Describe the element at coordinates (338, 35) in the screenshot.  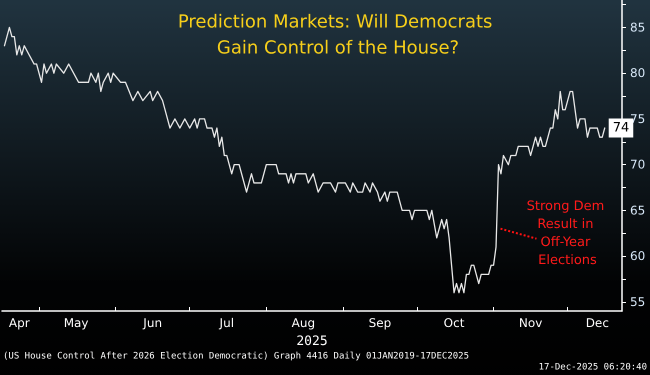
I see `text: Prediction Markets: Will Democrats Gain Control of the House?` at that location.